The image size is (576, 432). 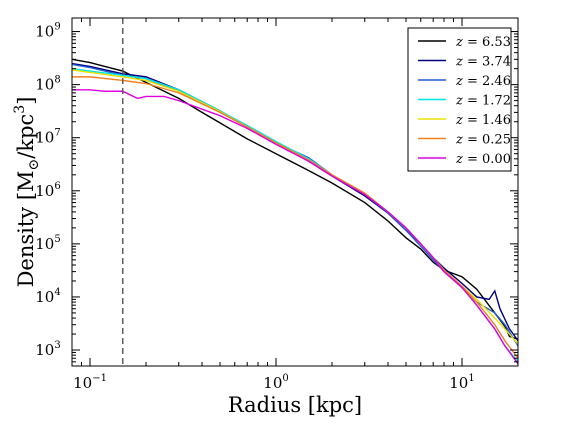 What do you see at coordinates (47, 190) in the screenshot?
I see `y-tick-label-3: 10⁶` at bounding box center [47, 190].